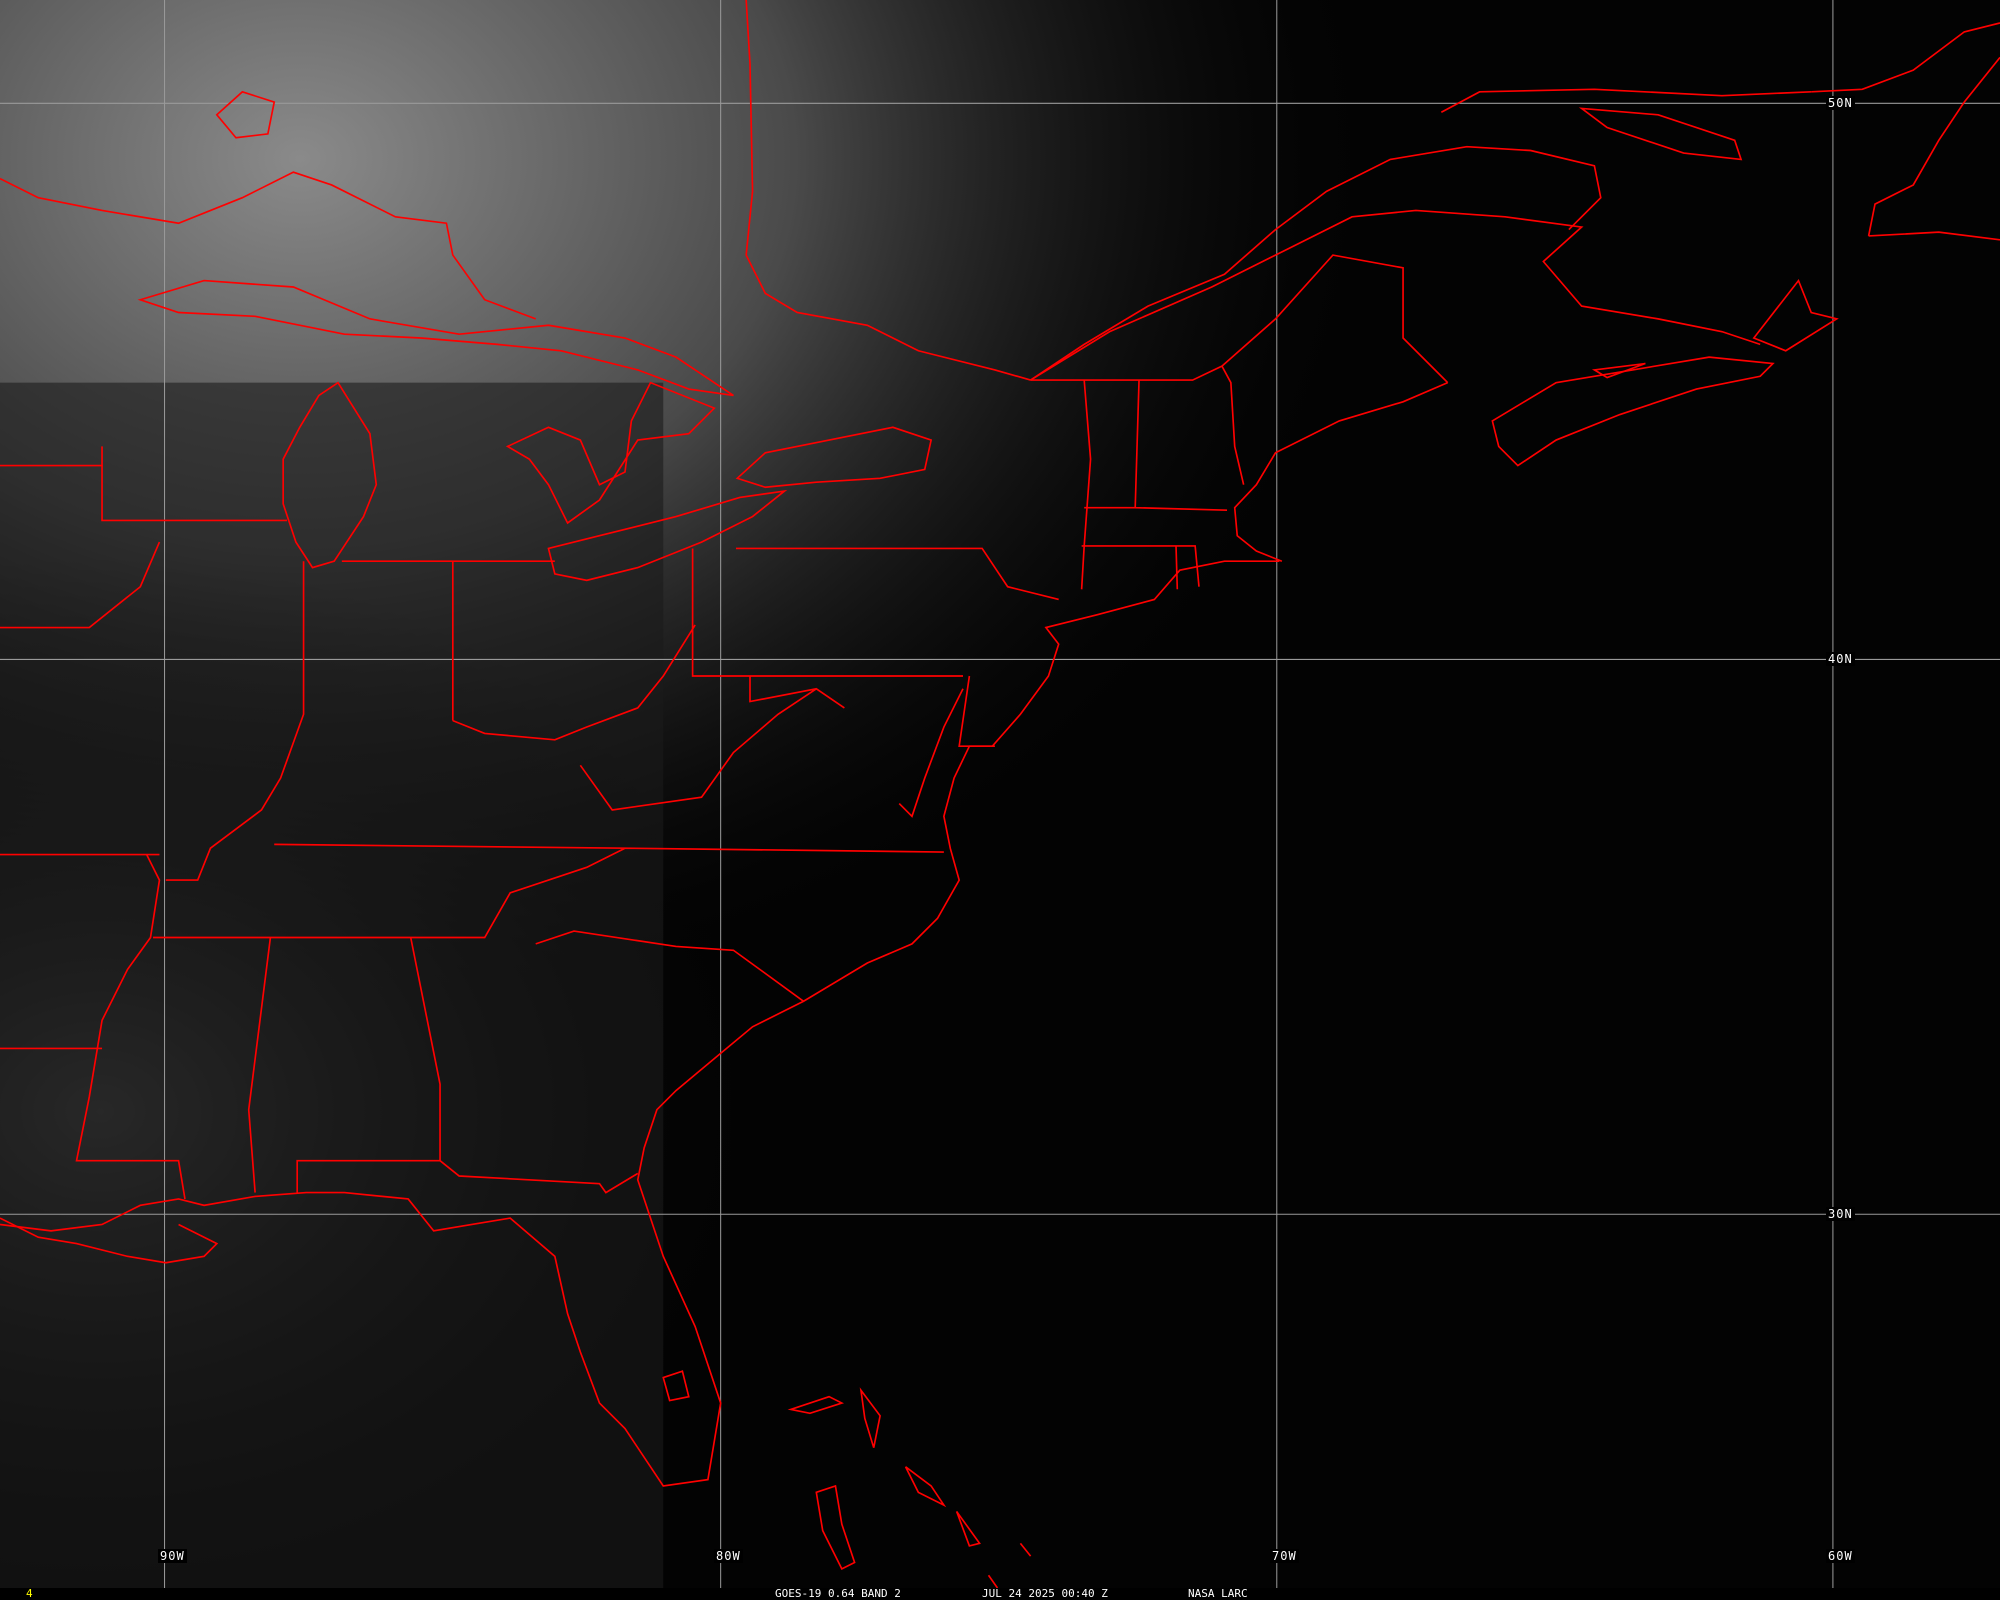  I want to click on pei-cape-breton, so click(1715, 328).